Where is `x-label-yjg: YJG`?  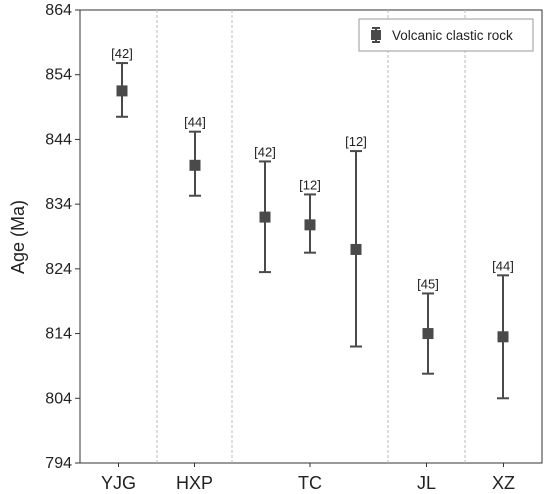
x-label-yjg: YJG is located at coordinates (118, 483).